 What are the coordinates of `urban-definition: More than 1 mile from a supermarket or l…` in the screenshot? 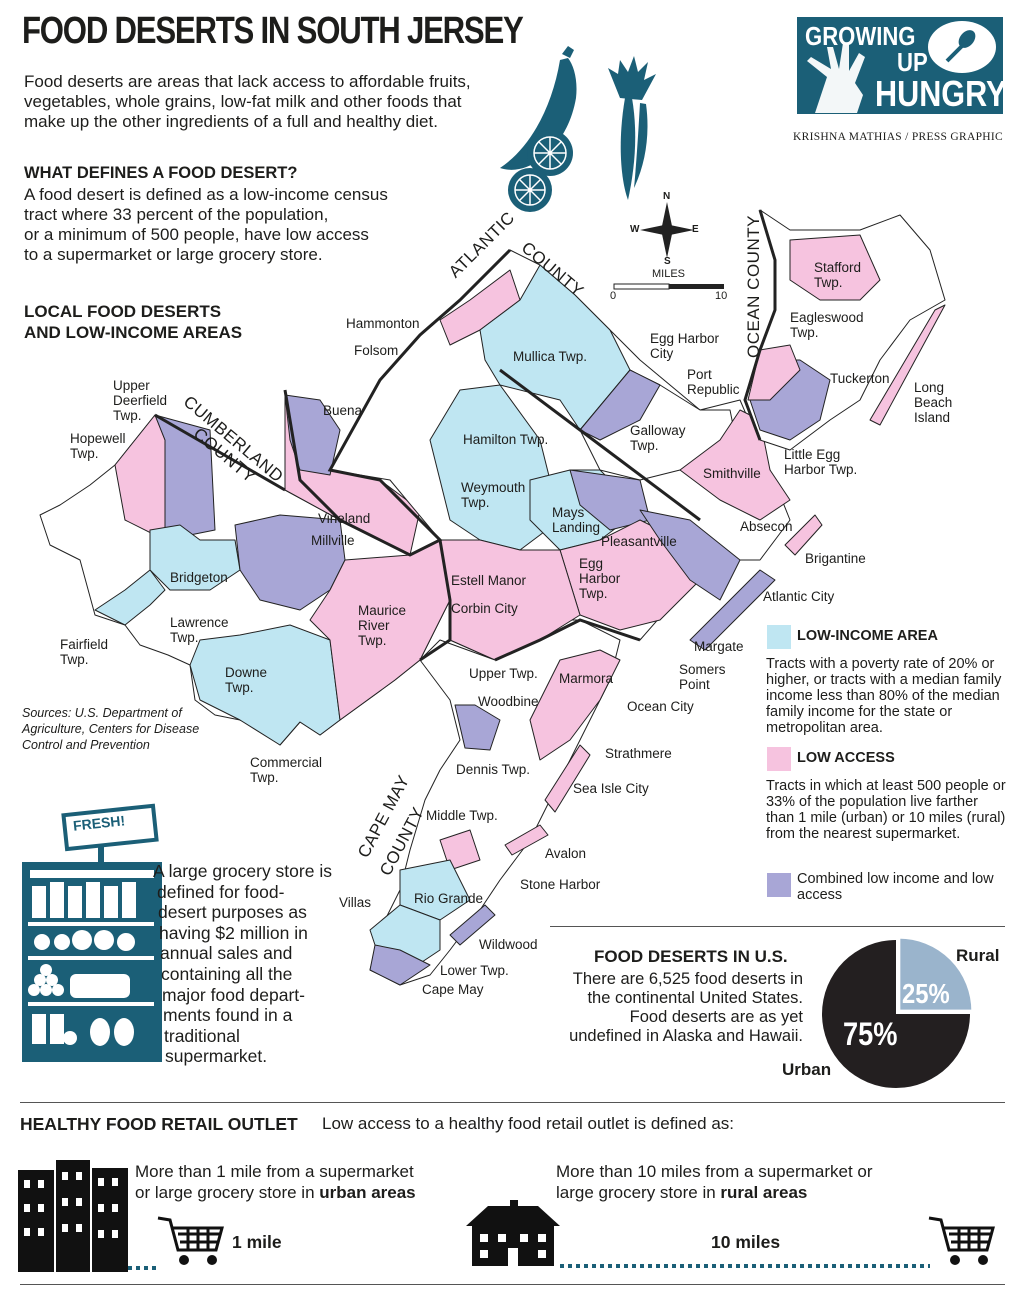 It's located at (275, 1182).